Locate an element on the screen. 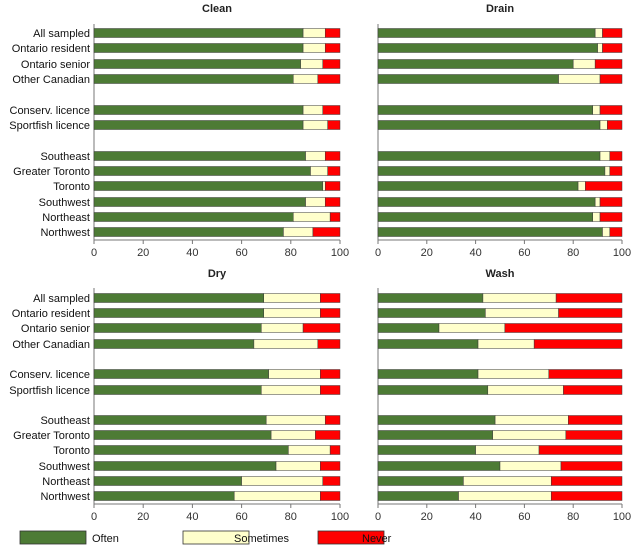  panel-title: Dry is located at coordinates (217, 274).